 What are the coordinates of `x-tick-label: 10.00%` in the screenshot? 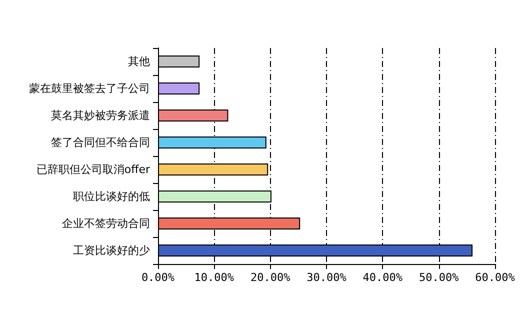 It's located at (214, 277).